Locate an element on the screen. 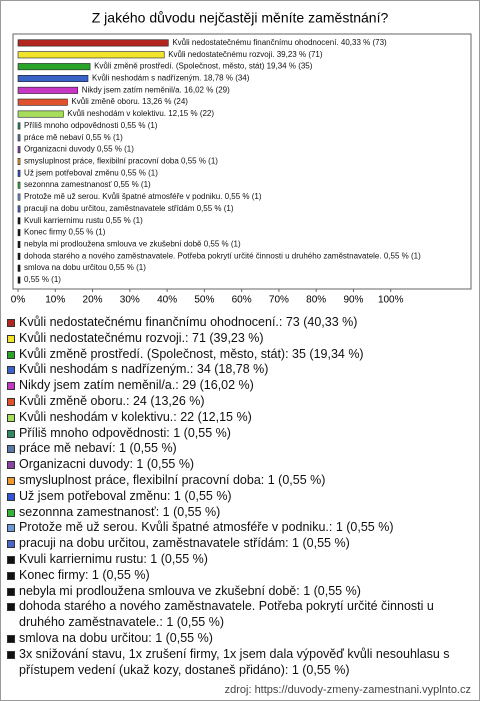  value-label: 16,02 % (29) is located at coordinates (207, 89).